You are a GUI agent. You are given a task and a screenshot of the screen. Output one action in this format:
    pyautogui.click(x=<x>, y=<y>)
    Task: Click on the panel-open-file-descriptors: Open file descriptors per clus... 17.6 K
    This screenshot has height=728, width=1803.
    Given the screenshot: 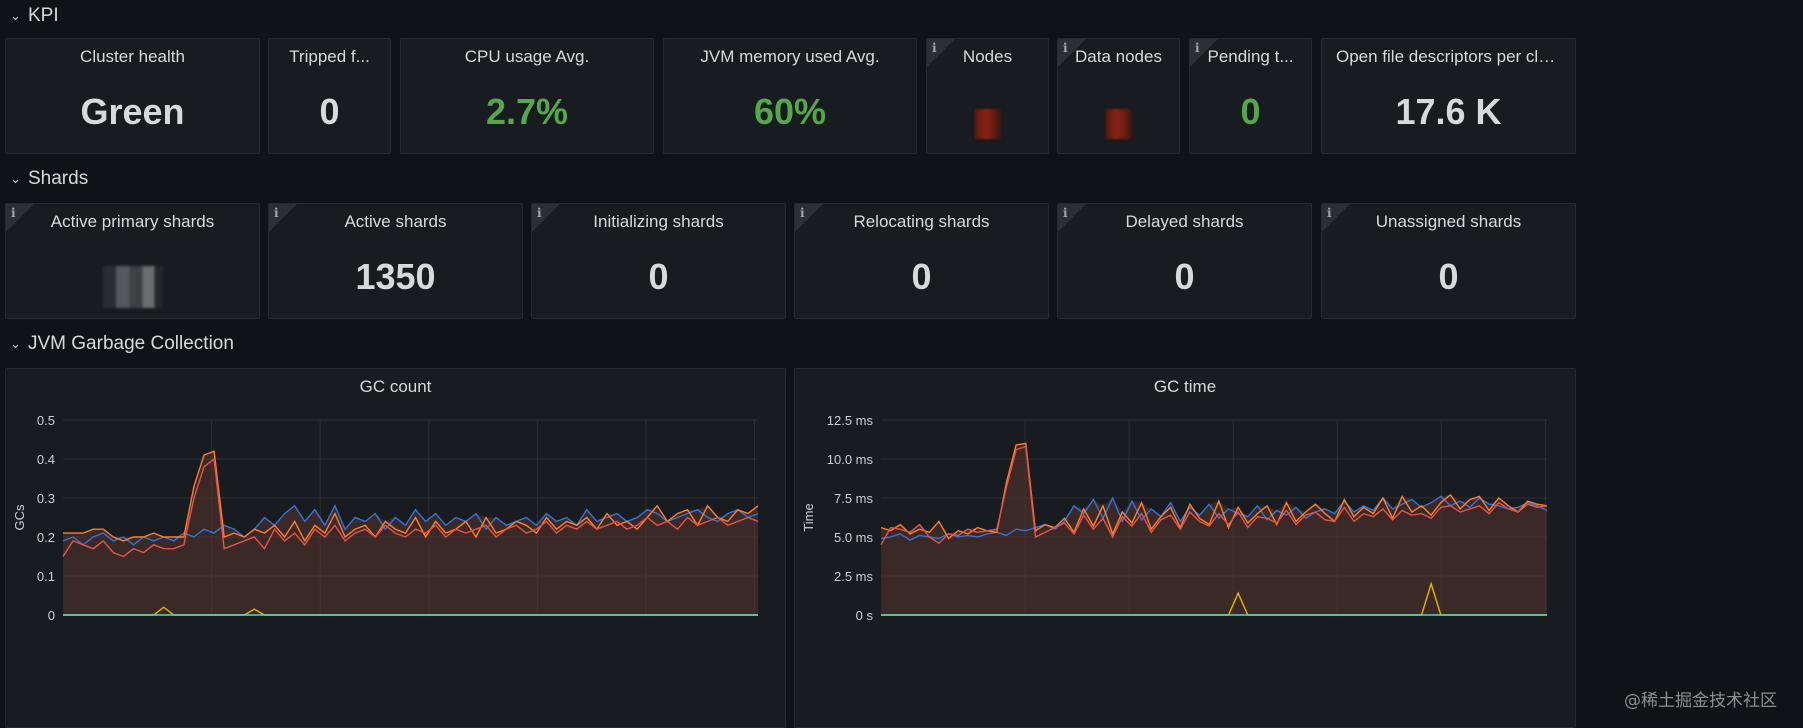 What is the action you would take?
    pyautogui.click(x=1448, y=96)
    